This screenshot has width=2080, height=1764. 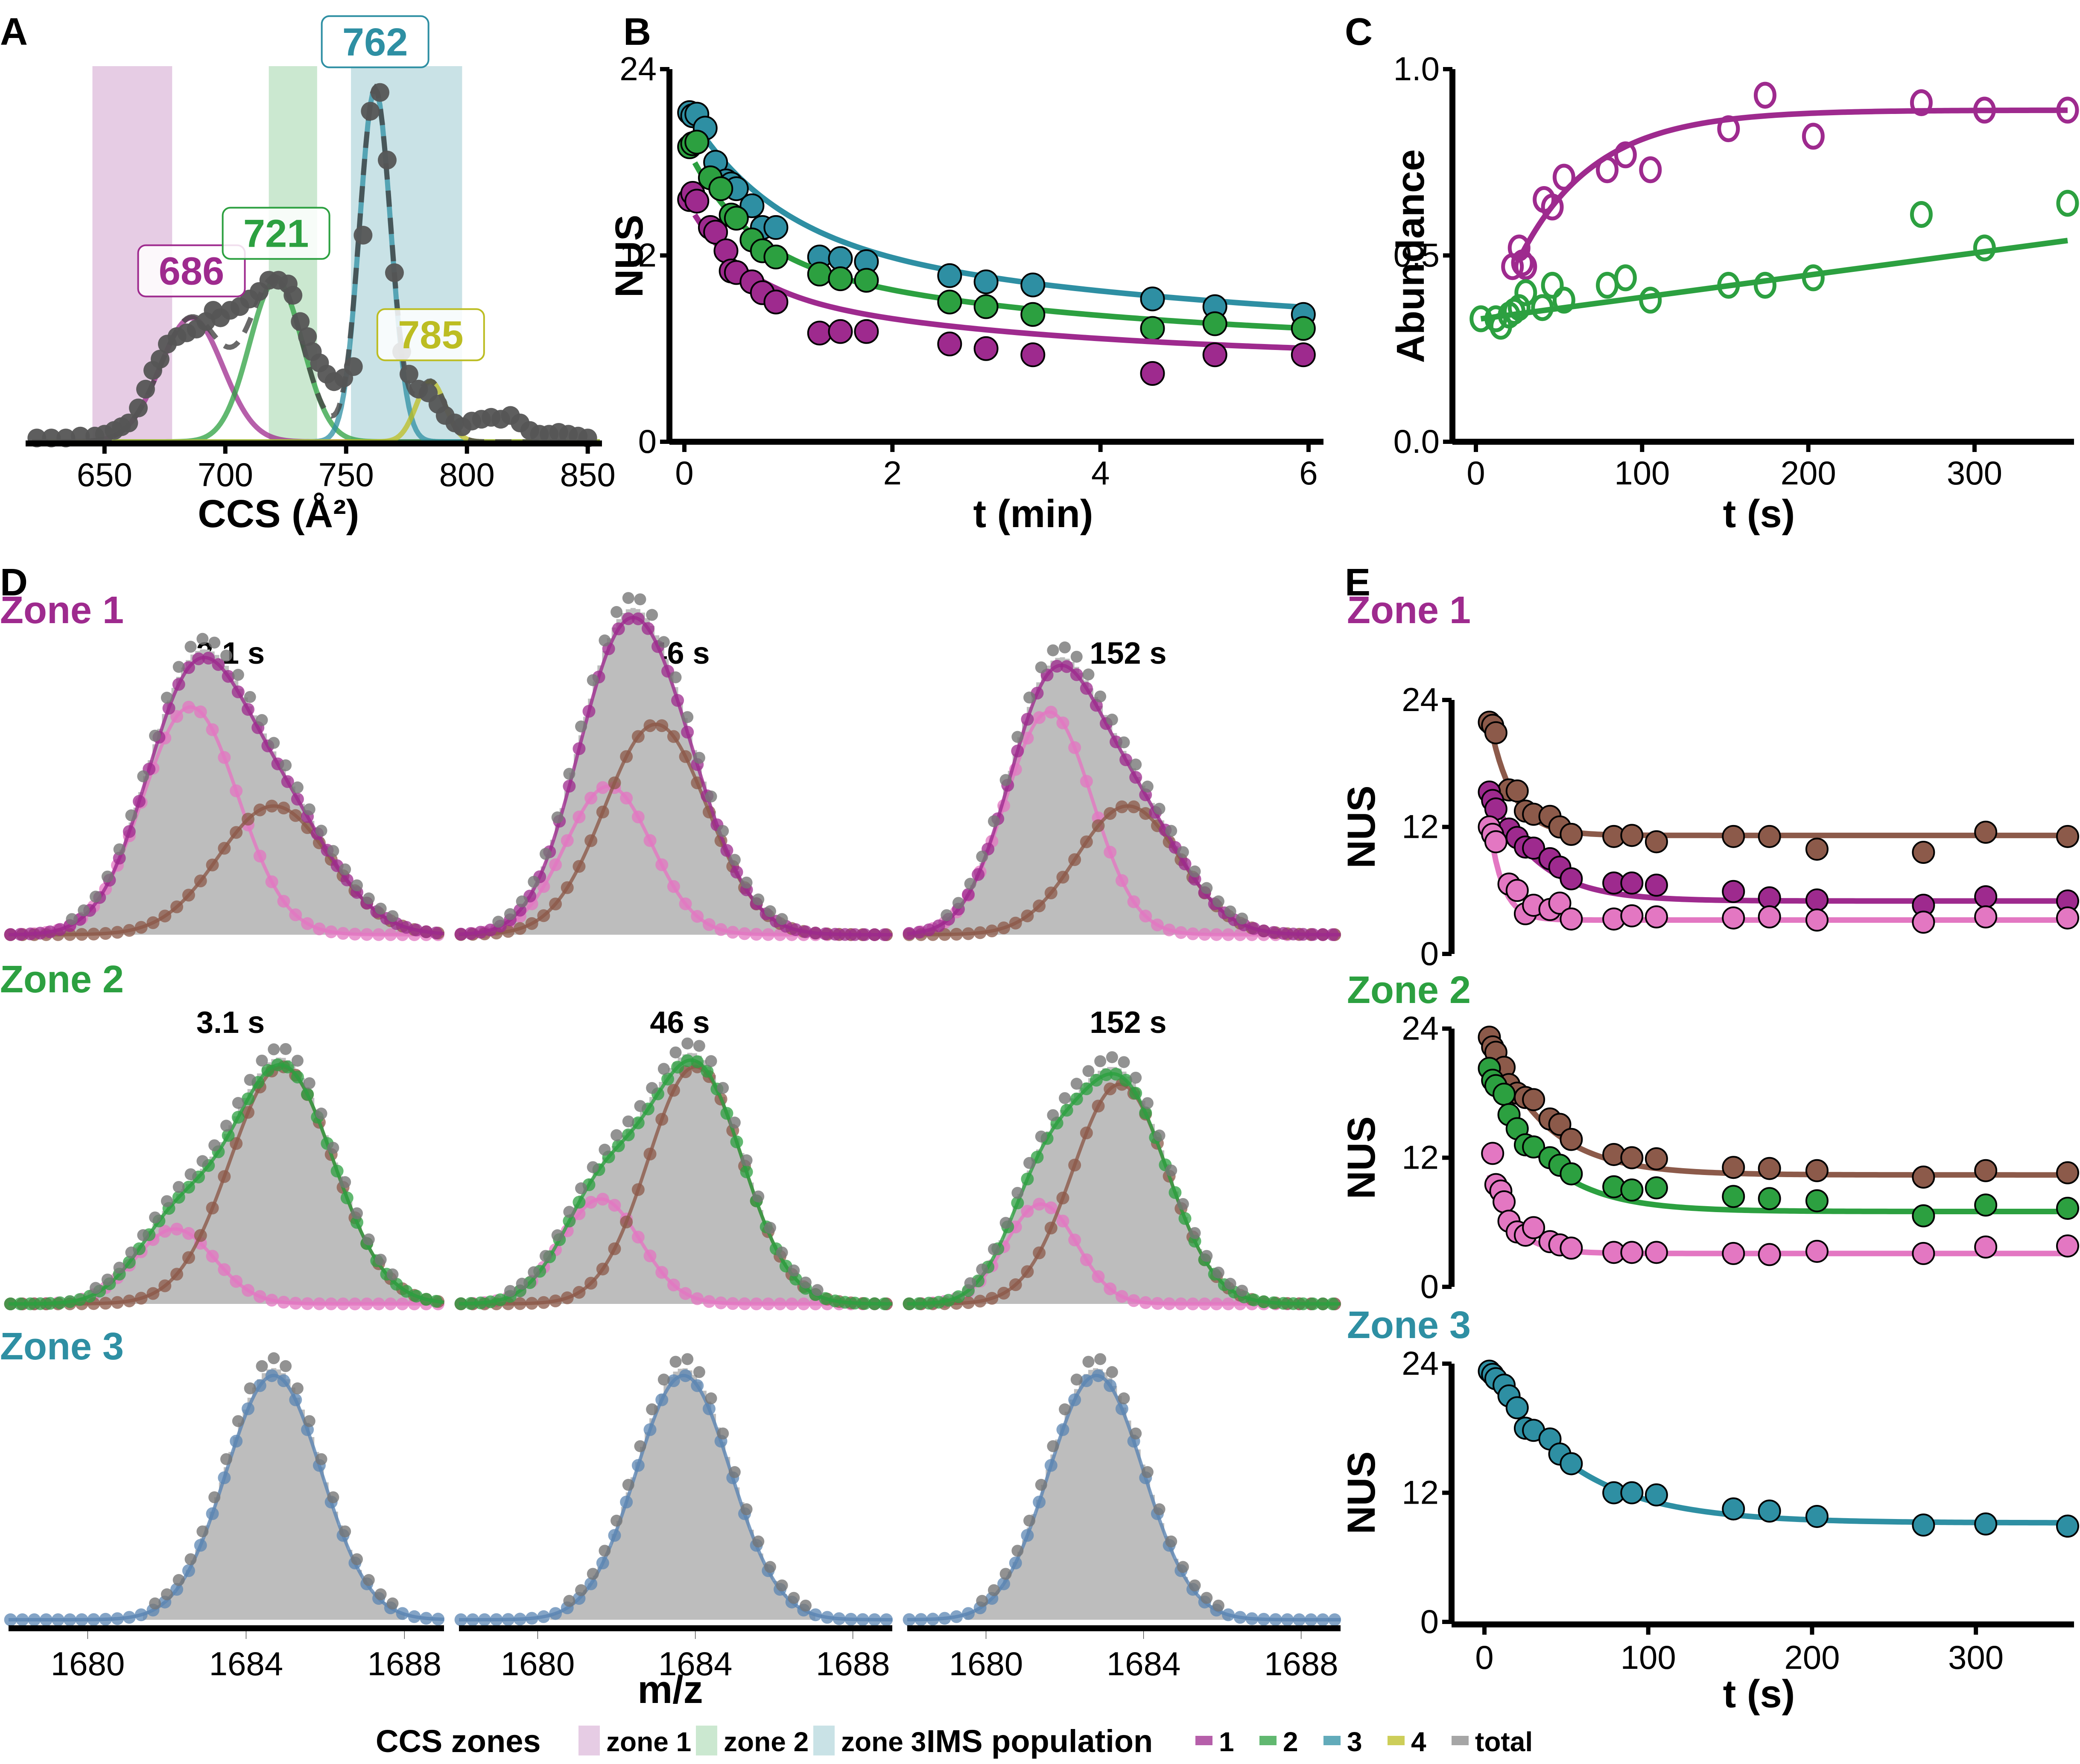 I want to click on y-tick-label: 24, so click(x=1420, y=700).